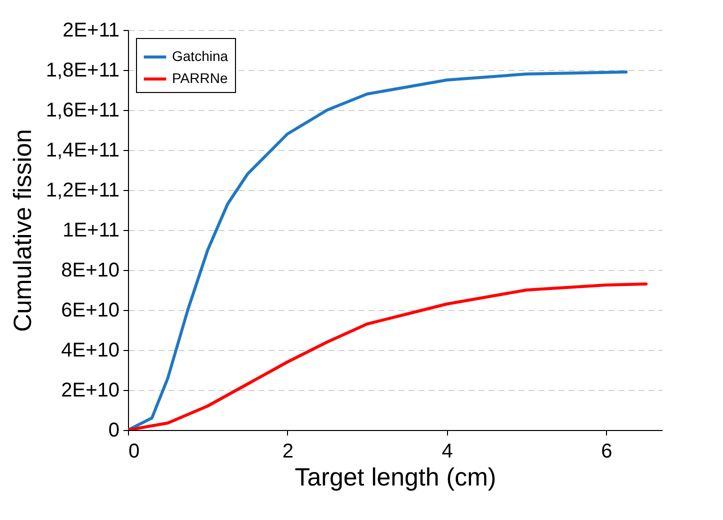  What do you see at coordinates (83, 151) in the screenshot?
I see `y-tick-label: 1,4E+11` at bounding box center [83, 151].